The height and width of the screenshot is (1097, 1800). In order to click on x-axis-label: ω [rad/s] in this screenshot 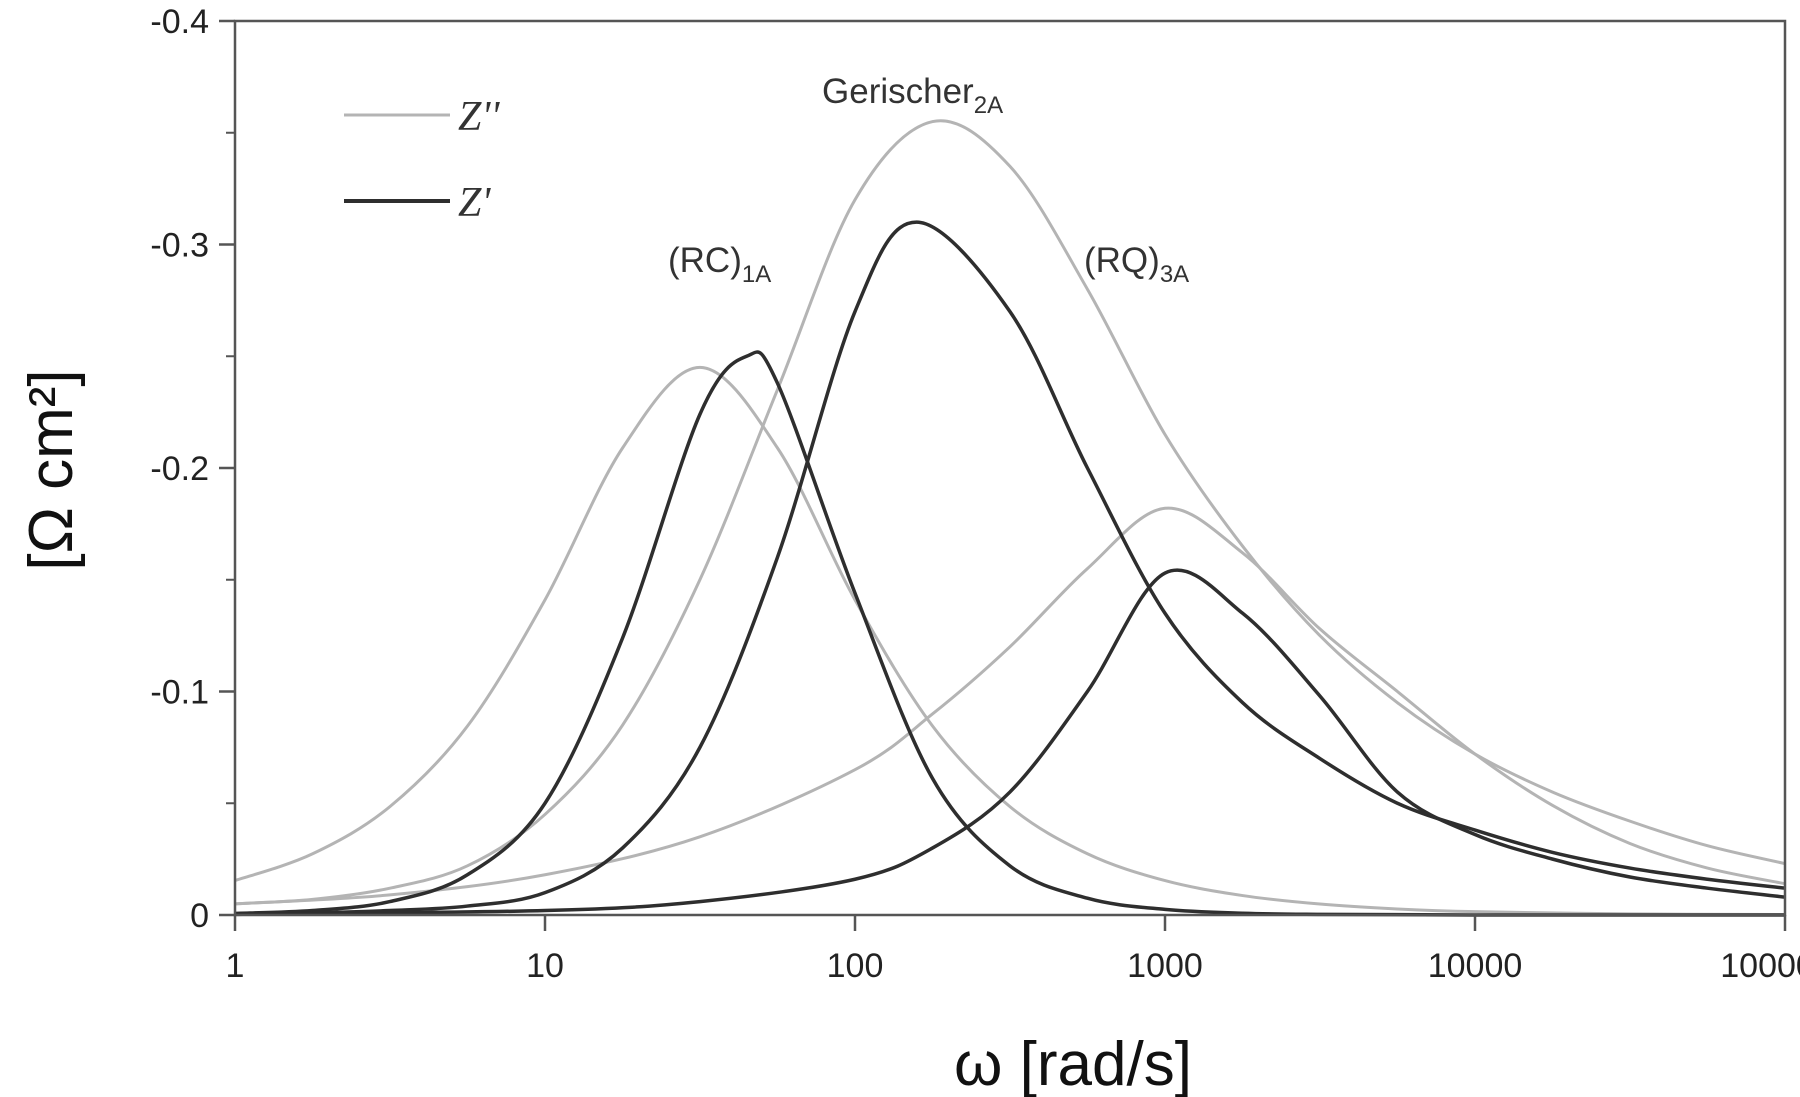, I will do `click(1073, 1063)`.